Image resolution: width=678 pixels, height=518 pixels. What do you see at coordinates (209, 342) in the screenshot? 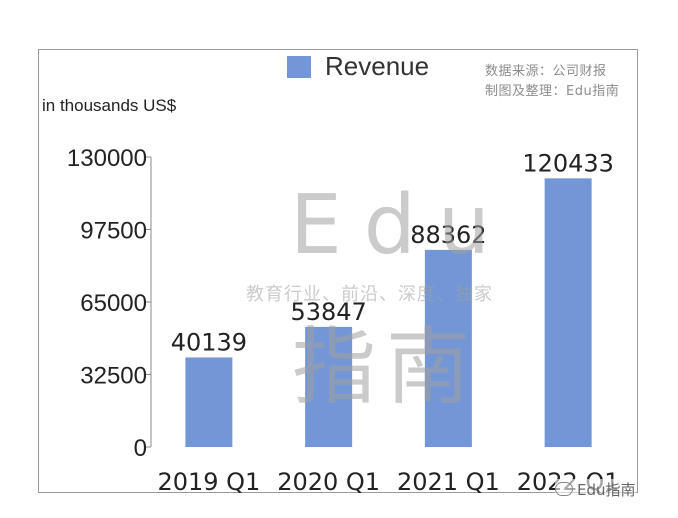
I see `bar-value-label: 40139` at bounding box center [209, 342].